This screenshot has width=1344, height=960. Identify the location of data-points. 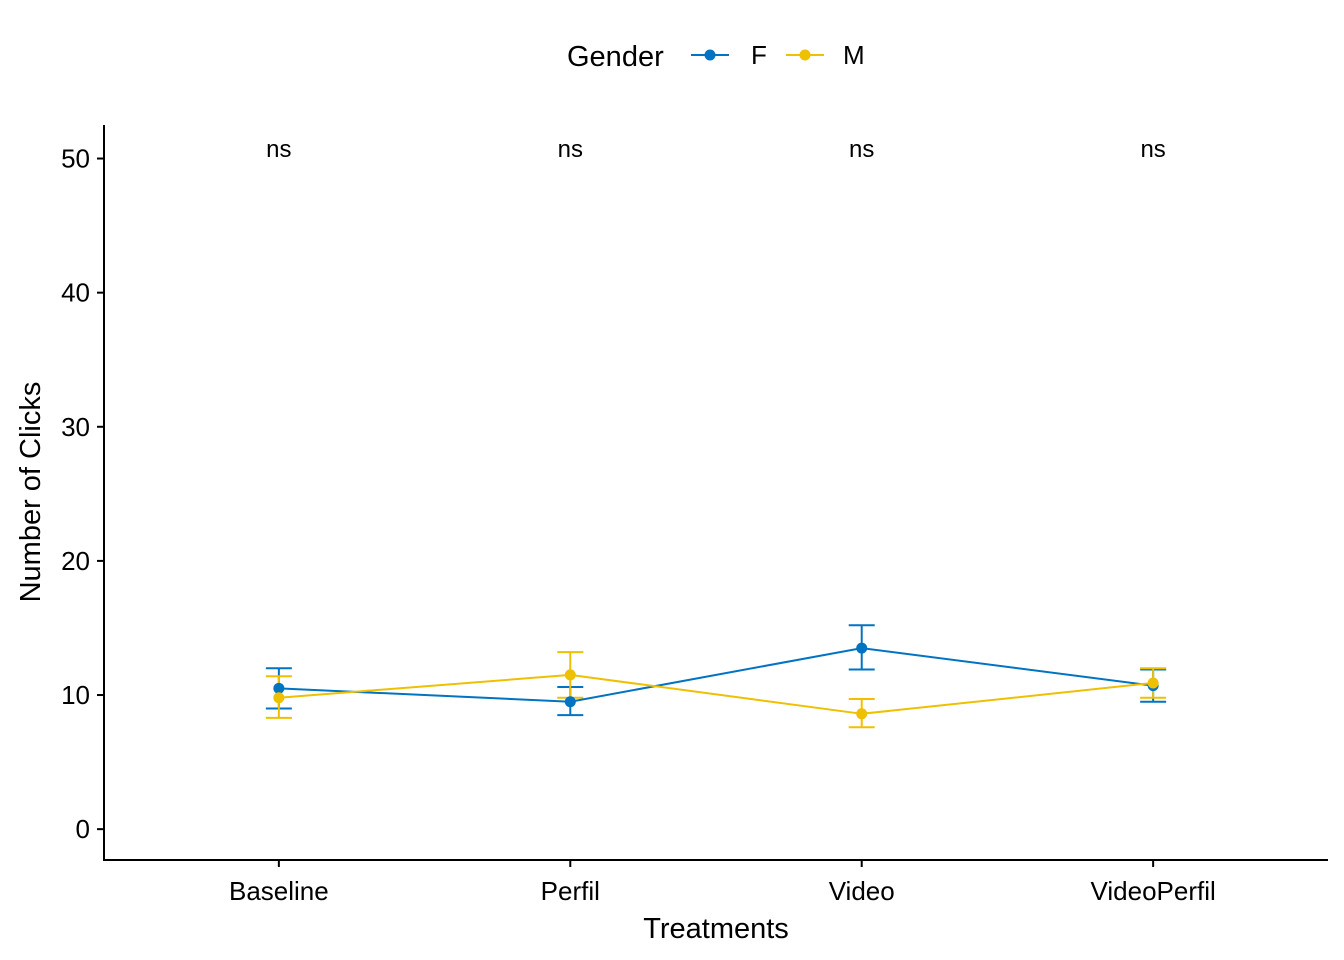
(716, 681).